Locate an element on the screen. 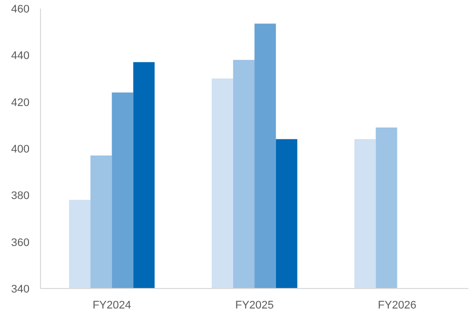 The width and height of the screenshot is (470, 314). x-tick-label: FY2025 is located at coordinates (254, 306).